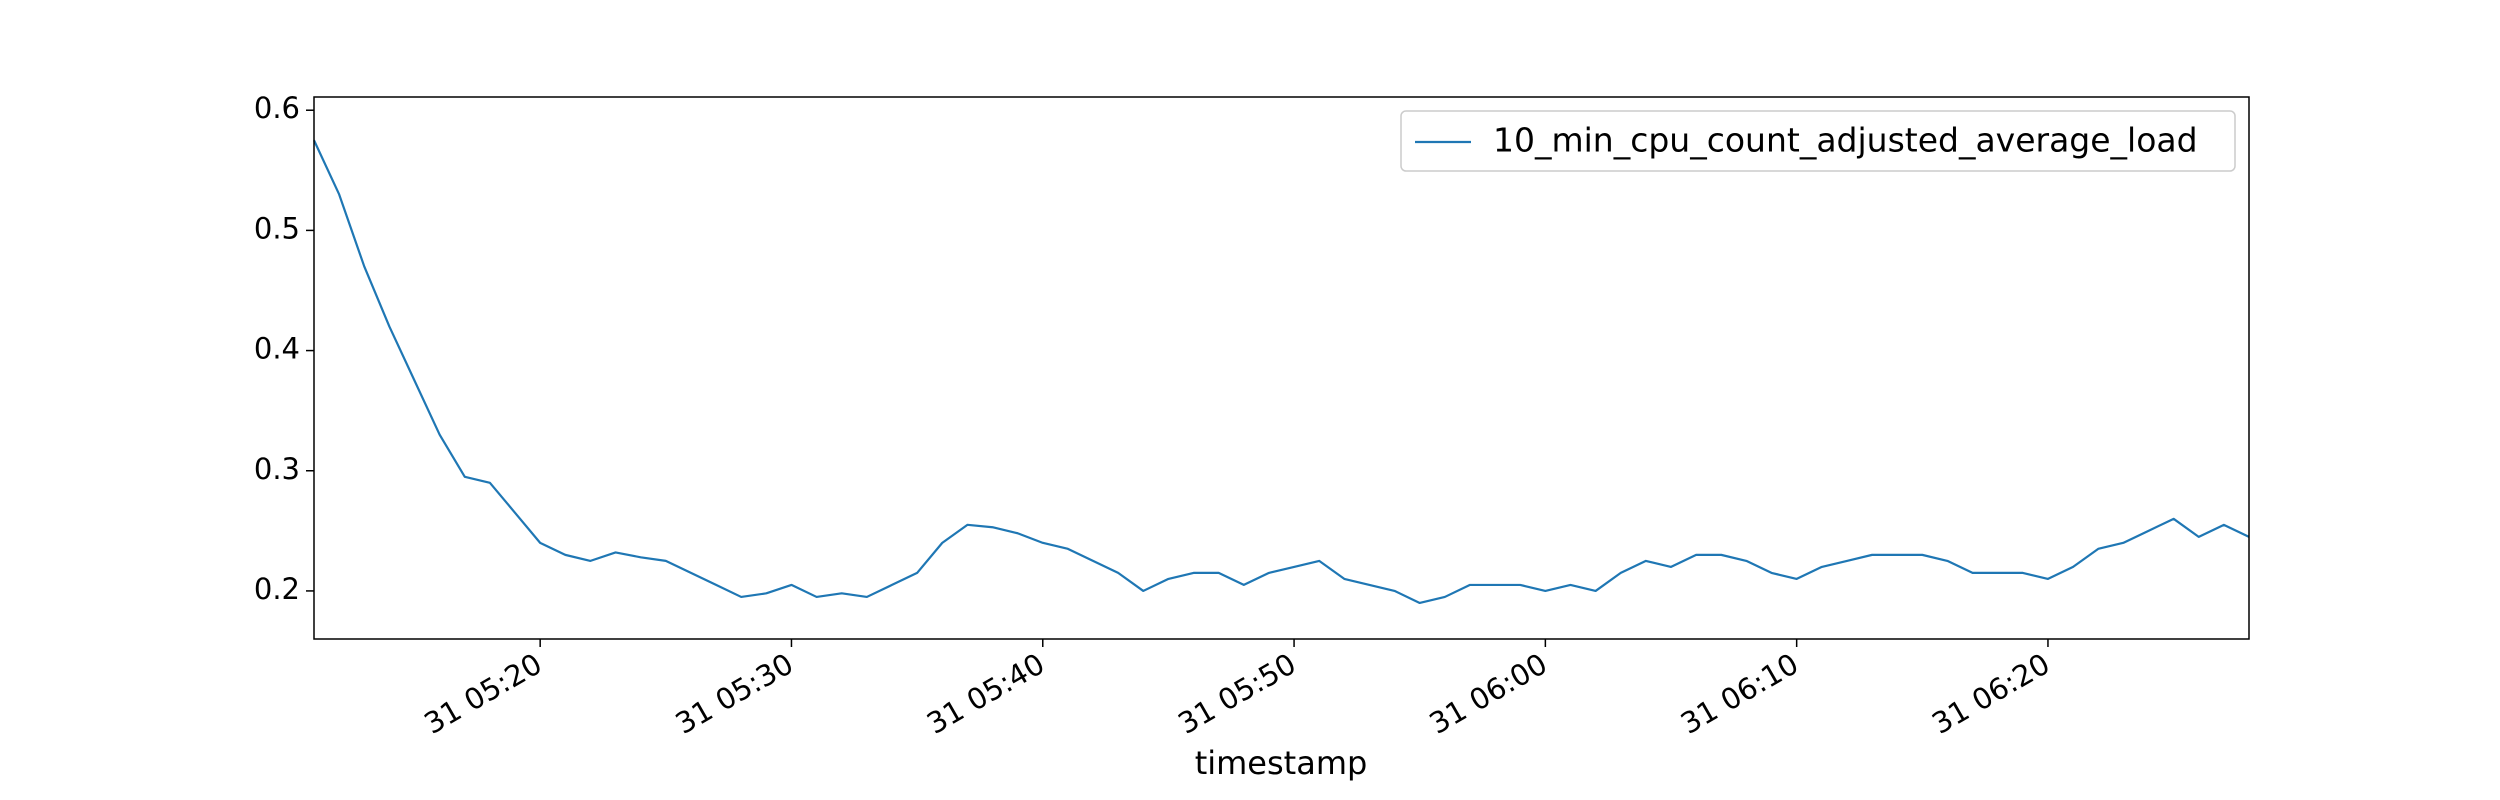 The width and height of the screenshot is (2500, 800). I want to click on y-tick-label: 0.2, so click(277, 589).